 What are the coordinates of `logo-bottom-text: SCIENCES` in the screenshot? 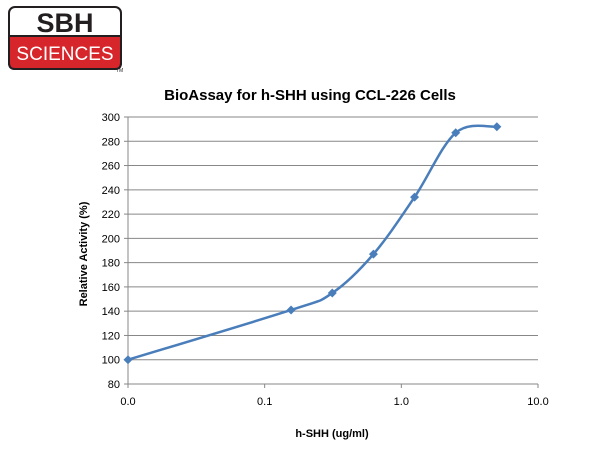 It's located at (64, 54).